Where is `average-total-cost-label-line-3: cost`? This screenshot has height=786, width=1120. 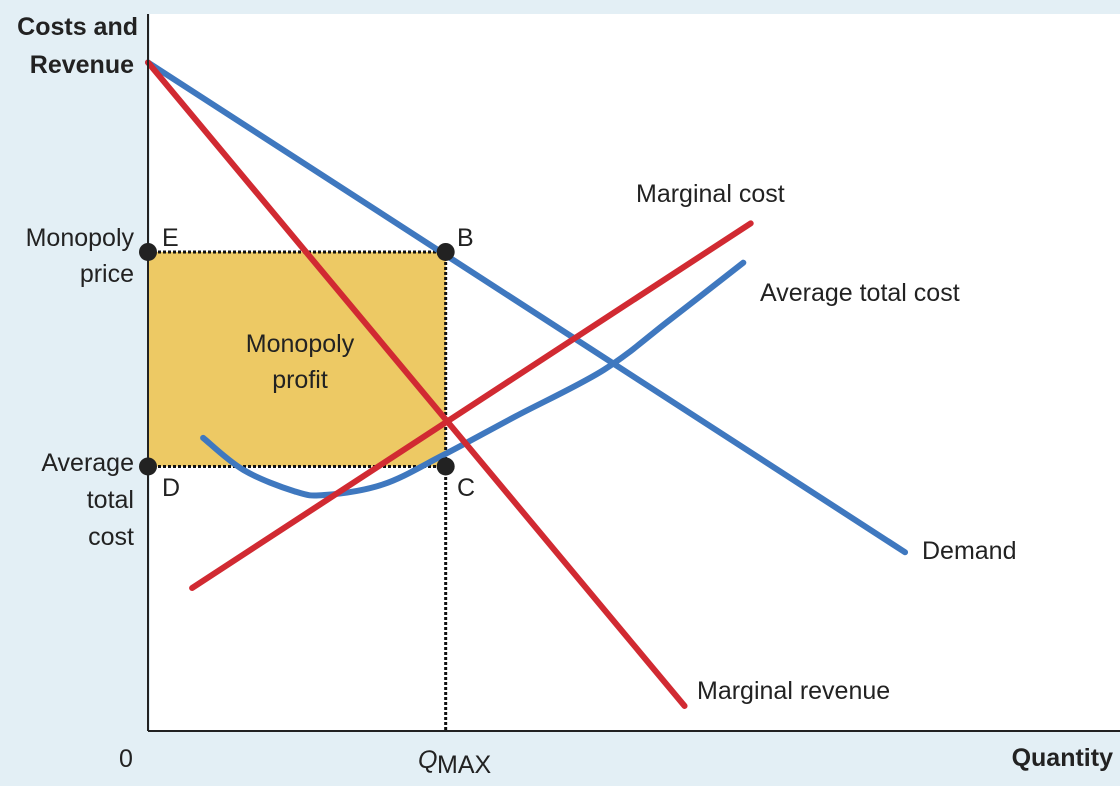 average-total-cost-label-line-3: cost is located at coordinates (111, 537).